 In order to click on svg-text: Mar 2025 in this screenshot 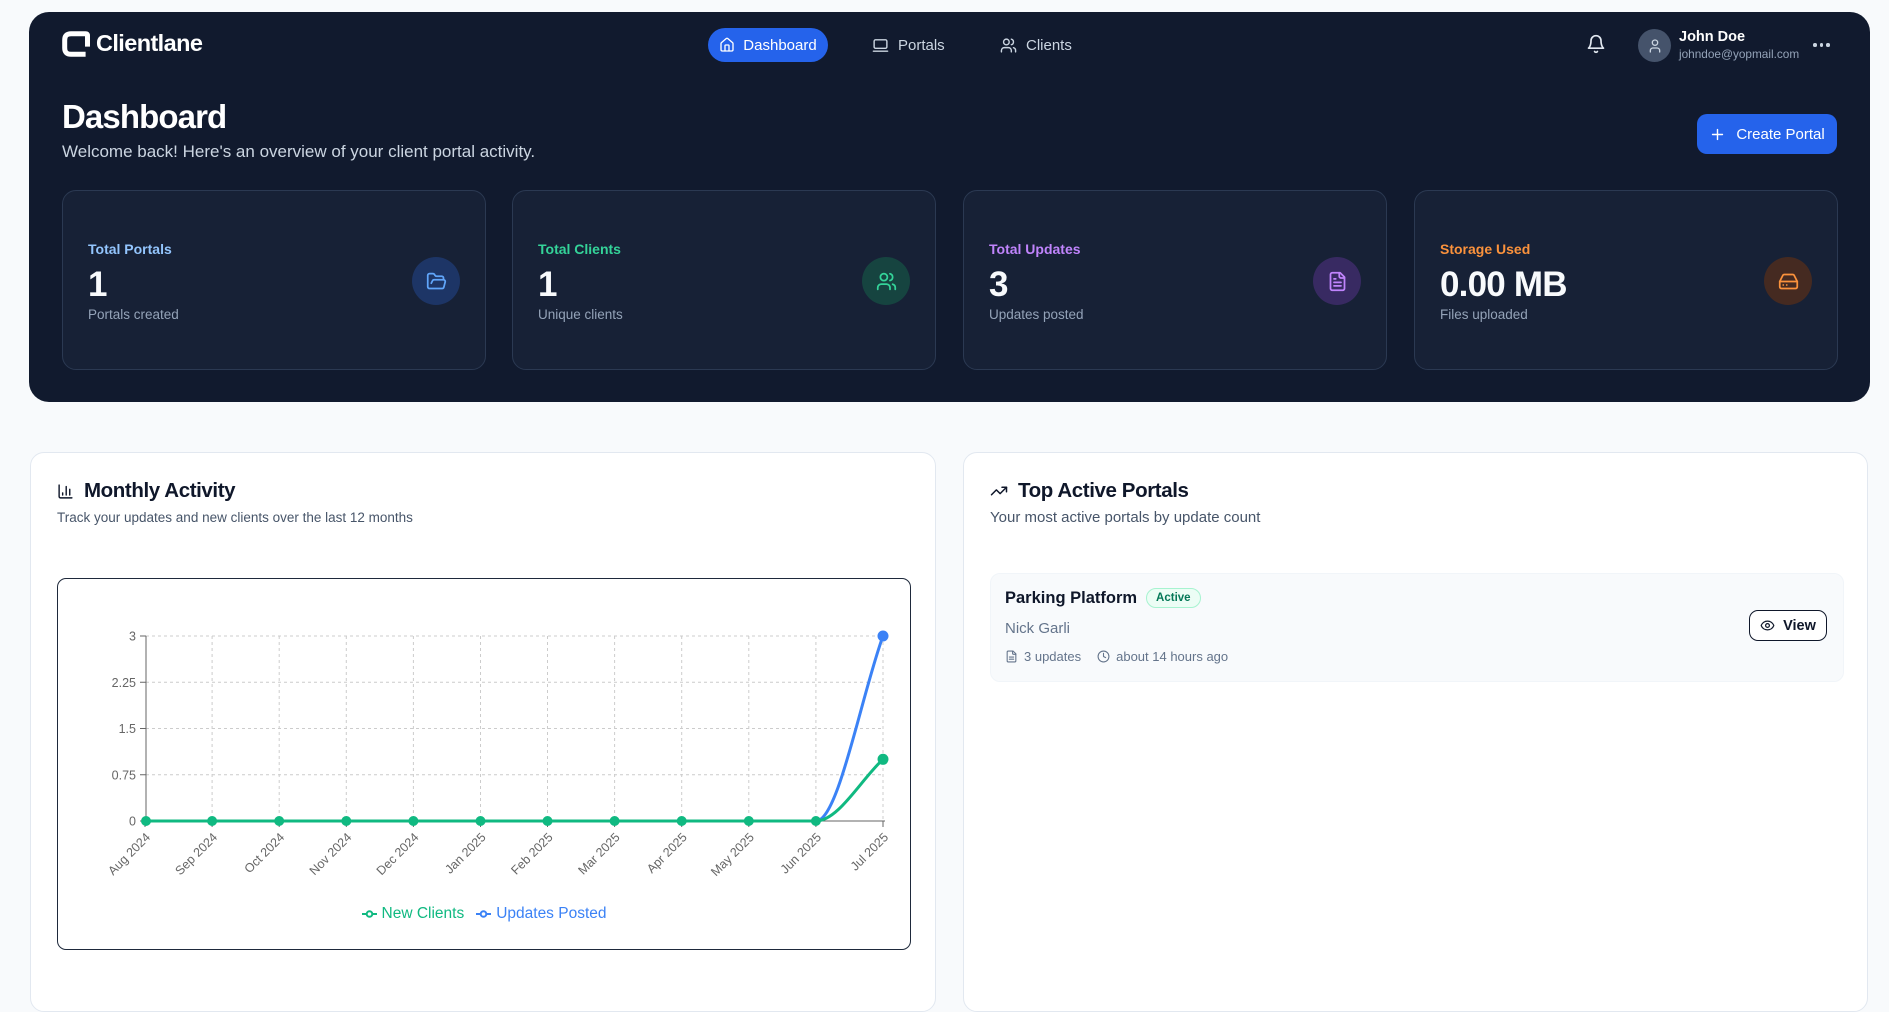, I will do `click(598, 853)`.